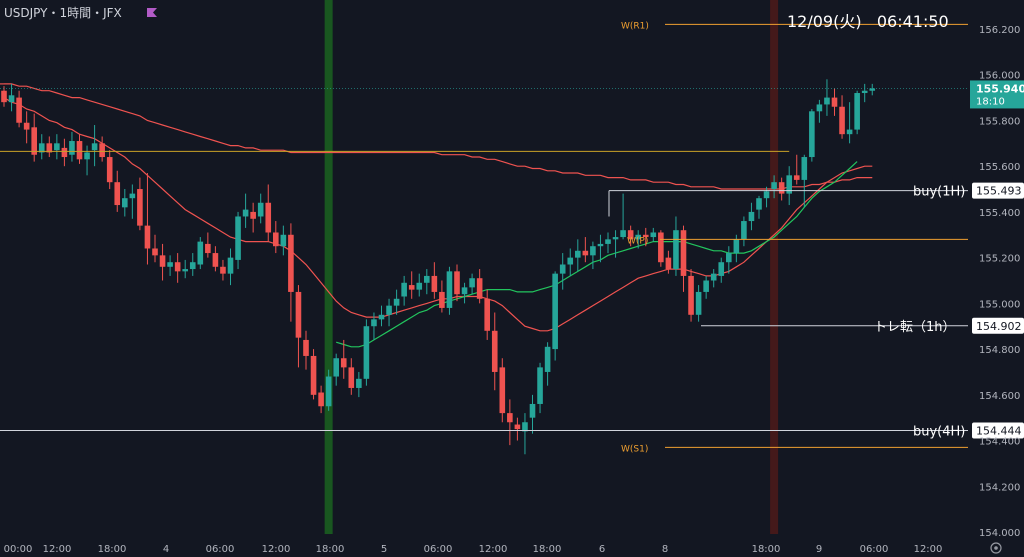 This screenshot has height=557, width=1024. What do you see at coordinates (774, 267) in the screenshot?
I see `highlight-column-red` at bounding box center [774, 267].